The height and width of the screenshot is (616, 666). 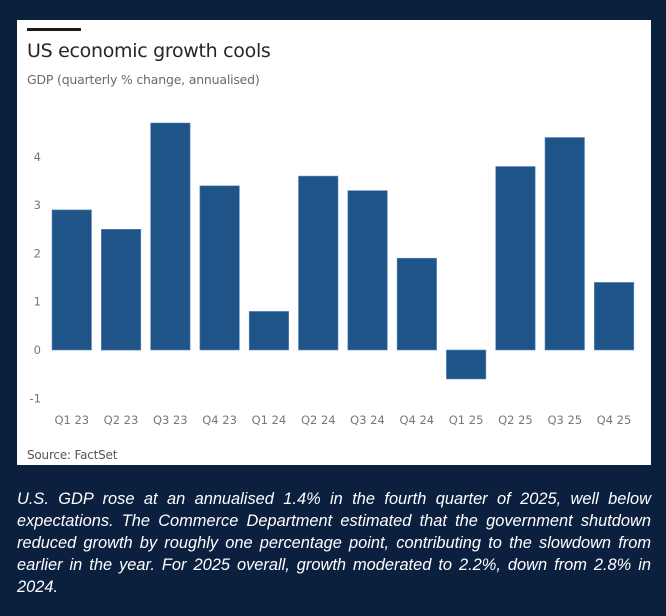 What do you see at coordinates (318, 420) in the screenshot?
I see `x-tick-label: Q2 24` at bounding box center [318, 420].